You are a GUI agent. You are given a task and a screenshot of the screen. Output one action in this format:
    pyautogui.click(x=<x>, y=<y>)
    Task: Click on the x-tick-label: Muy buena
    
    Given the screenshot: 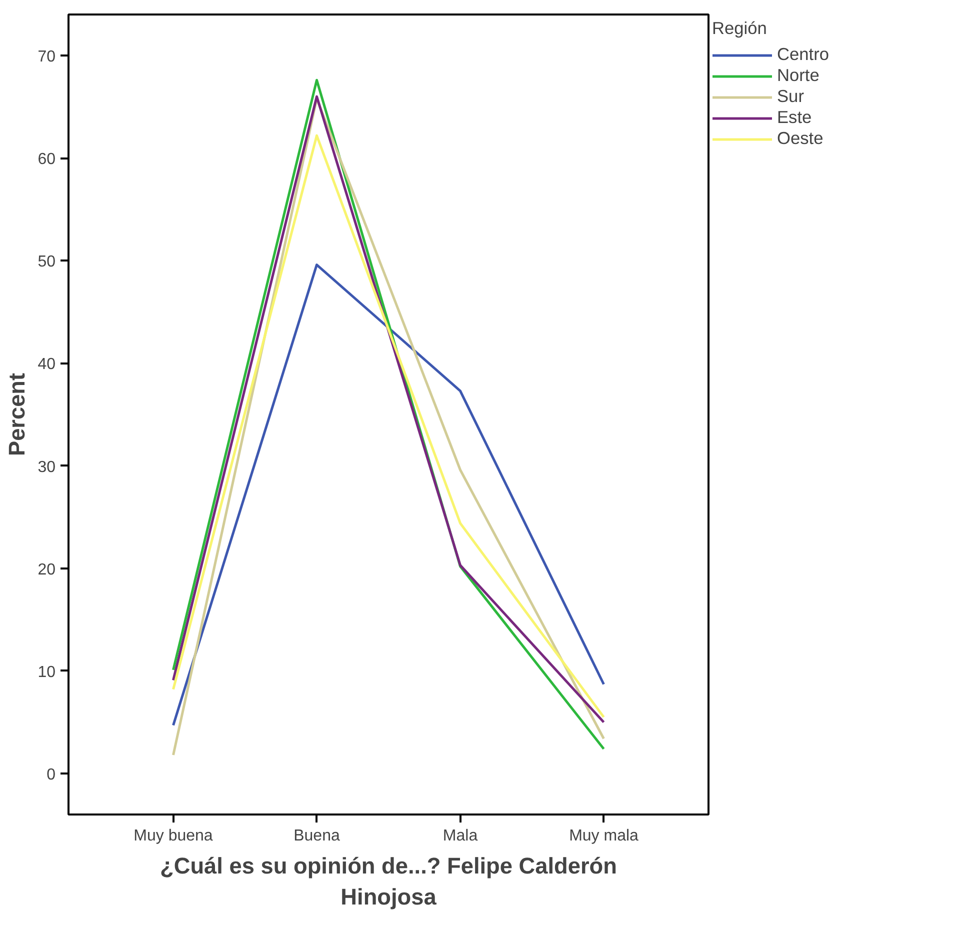 What is the action you would take?
    pyautogui.click(x=173, y=836)
    